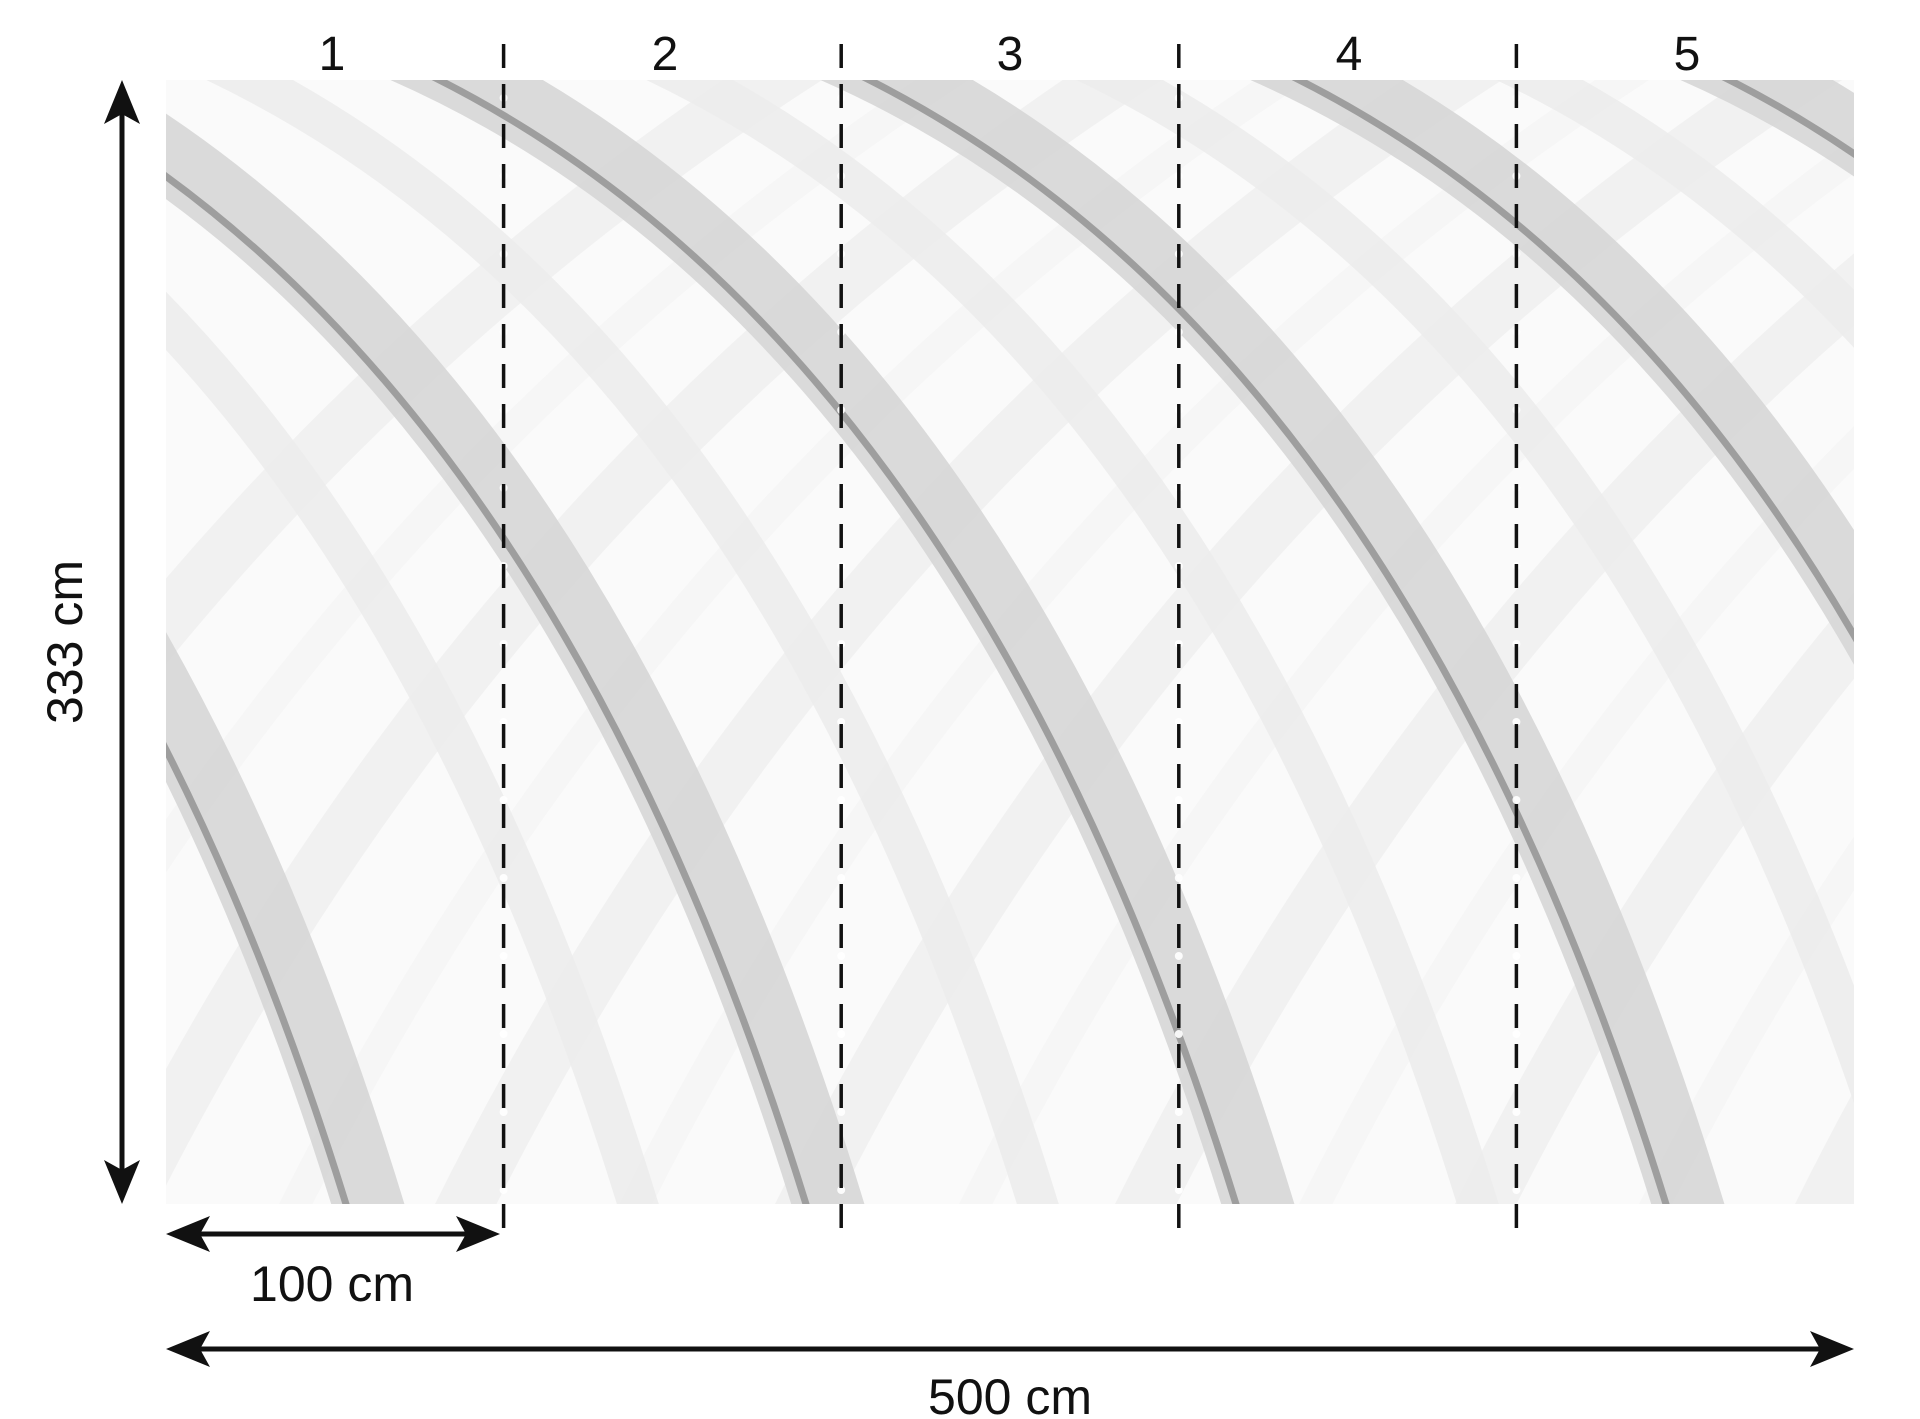 The image size is (1920, 1419). What do you see at coordinates (65, 642) in the screenshot?
I see `height-label: 333 cm` at bounding box center [65, 642].